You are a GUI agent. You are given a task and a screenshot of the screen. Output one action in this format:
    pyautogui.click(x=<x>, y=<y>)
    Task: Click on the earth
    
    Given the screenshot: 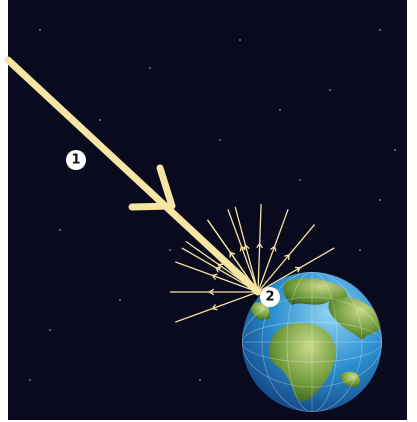 What is the action you would take?
    pyautogui.click(x=312, y=342)
    